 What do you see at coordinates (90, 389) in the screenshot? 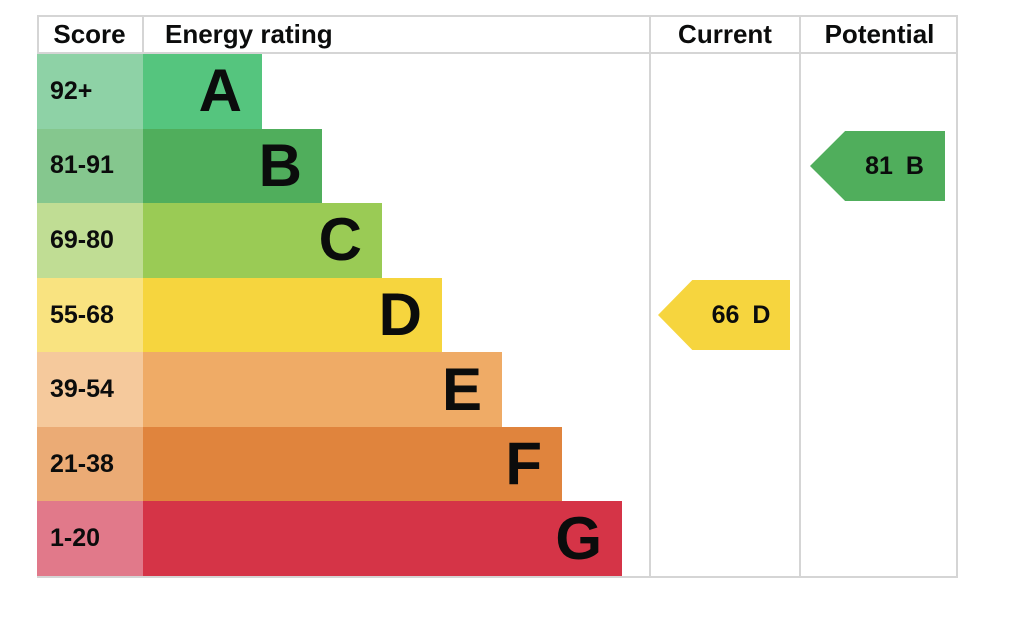
I see `score-cell-e: 39-54` at bounding box center [90, 389].